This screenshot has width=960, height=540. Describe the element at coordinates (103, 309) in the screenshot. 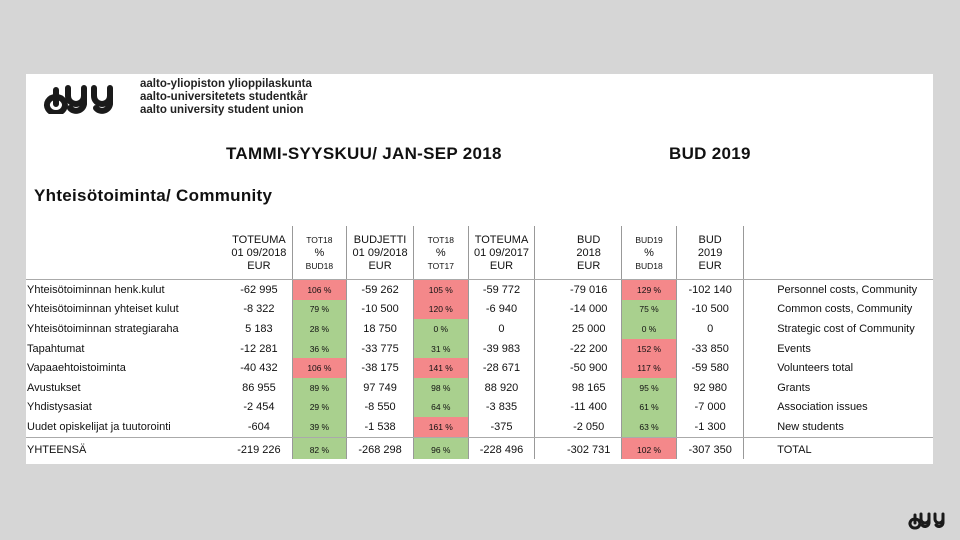

I see `row-label-fi: Yhteisötoiminnan yhteiset kulut` at that location.